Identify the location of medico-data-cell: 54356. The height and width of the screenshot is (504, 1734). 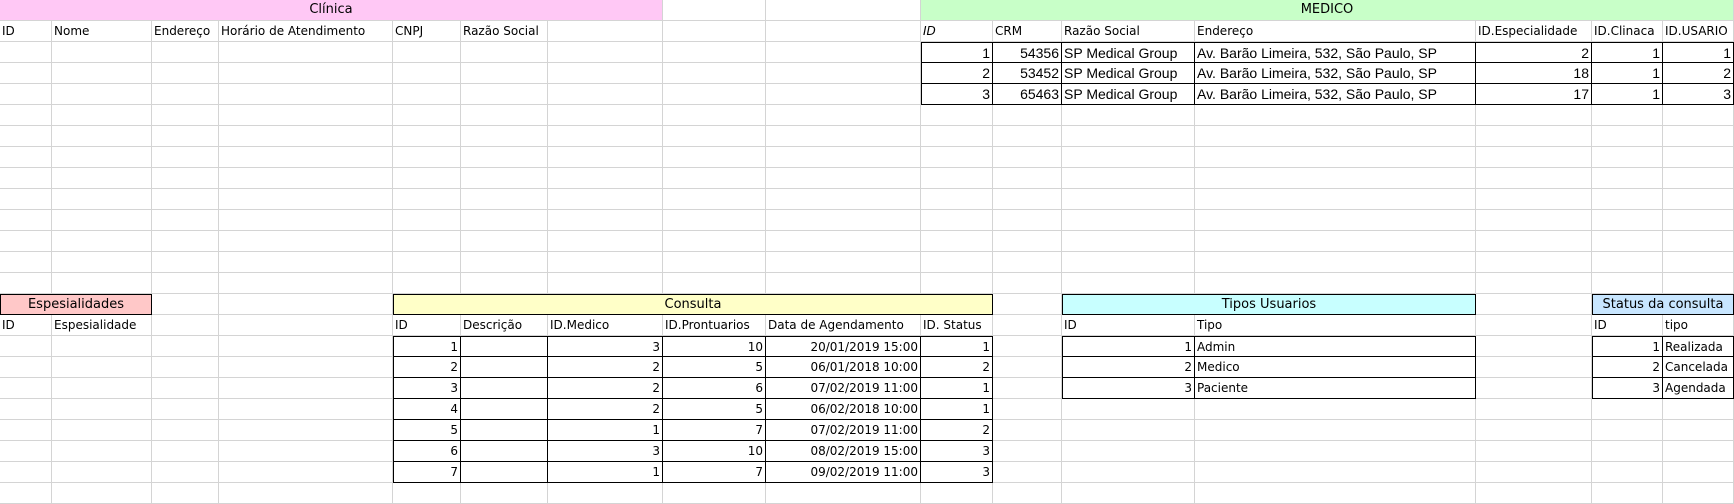
(1027, 52).